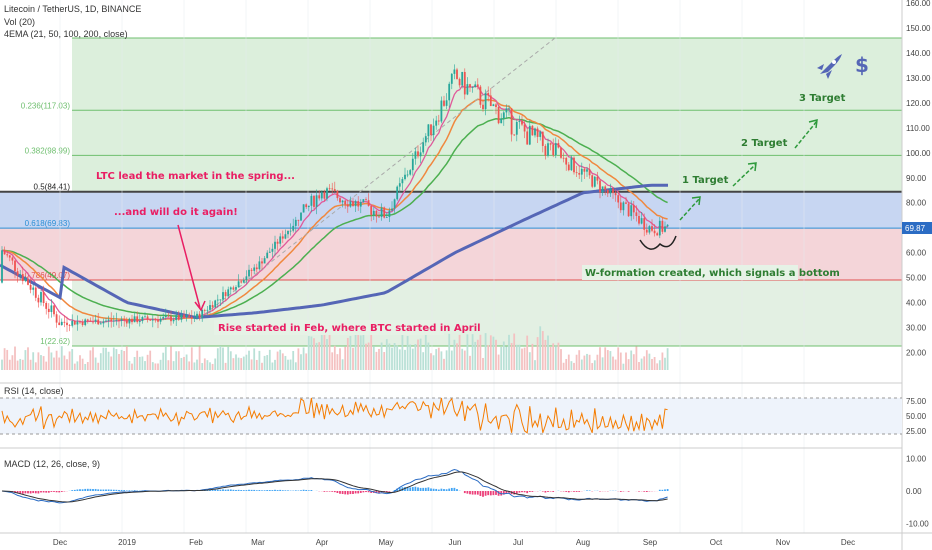  Describe the element at coordinates (176, 212) in the screenshot. I see `annotation-again: ...and will do it again!` at that location.